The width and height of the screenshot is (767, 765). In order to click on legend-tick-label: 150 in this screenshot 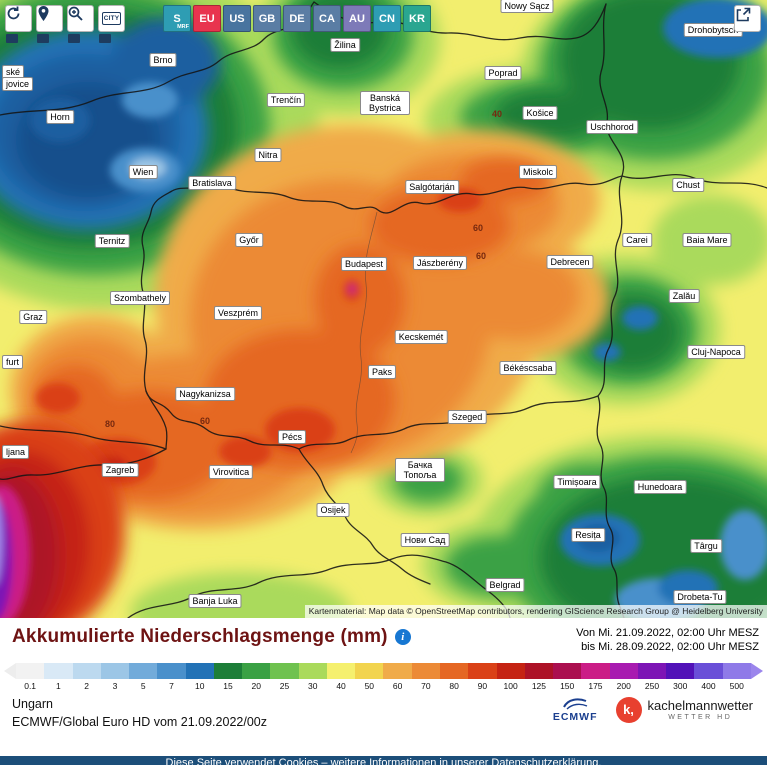, I will do `click(567, 685)`.